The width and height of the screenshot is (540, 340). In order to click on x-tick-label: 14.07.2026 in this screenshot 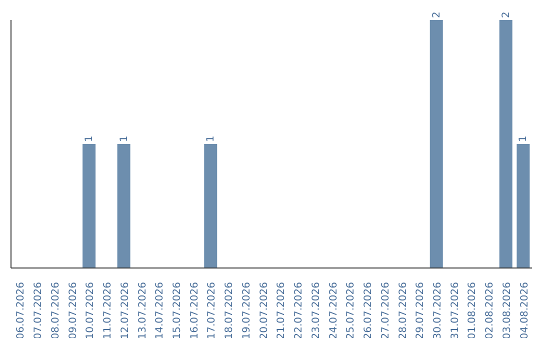, I will do `click(160, 311)`.